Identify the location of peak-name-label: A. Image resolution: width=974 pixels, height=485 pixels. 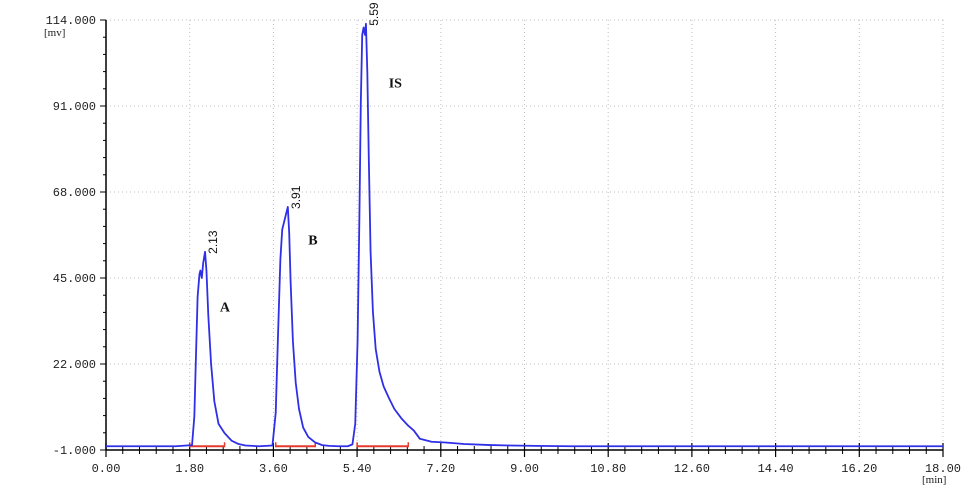
(225, 308).